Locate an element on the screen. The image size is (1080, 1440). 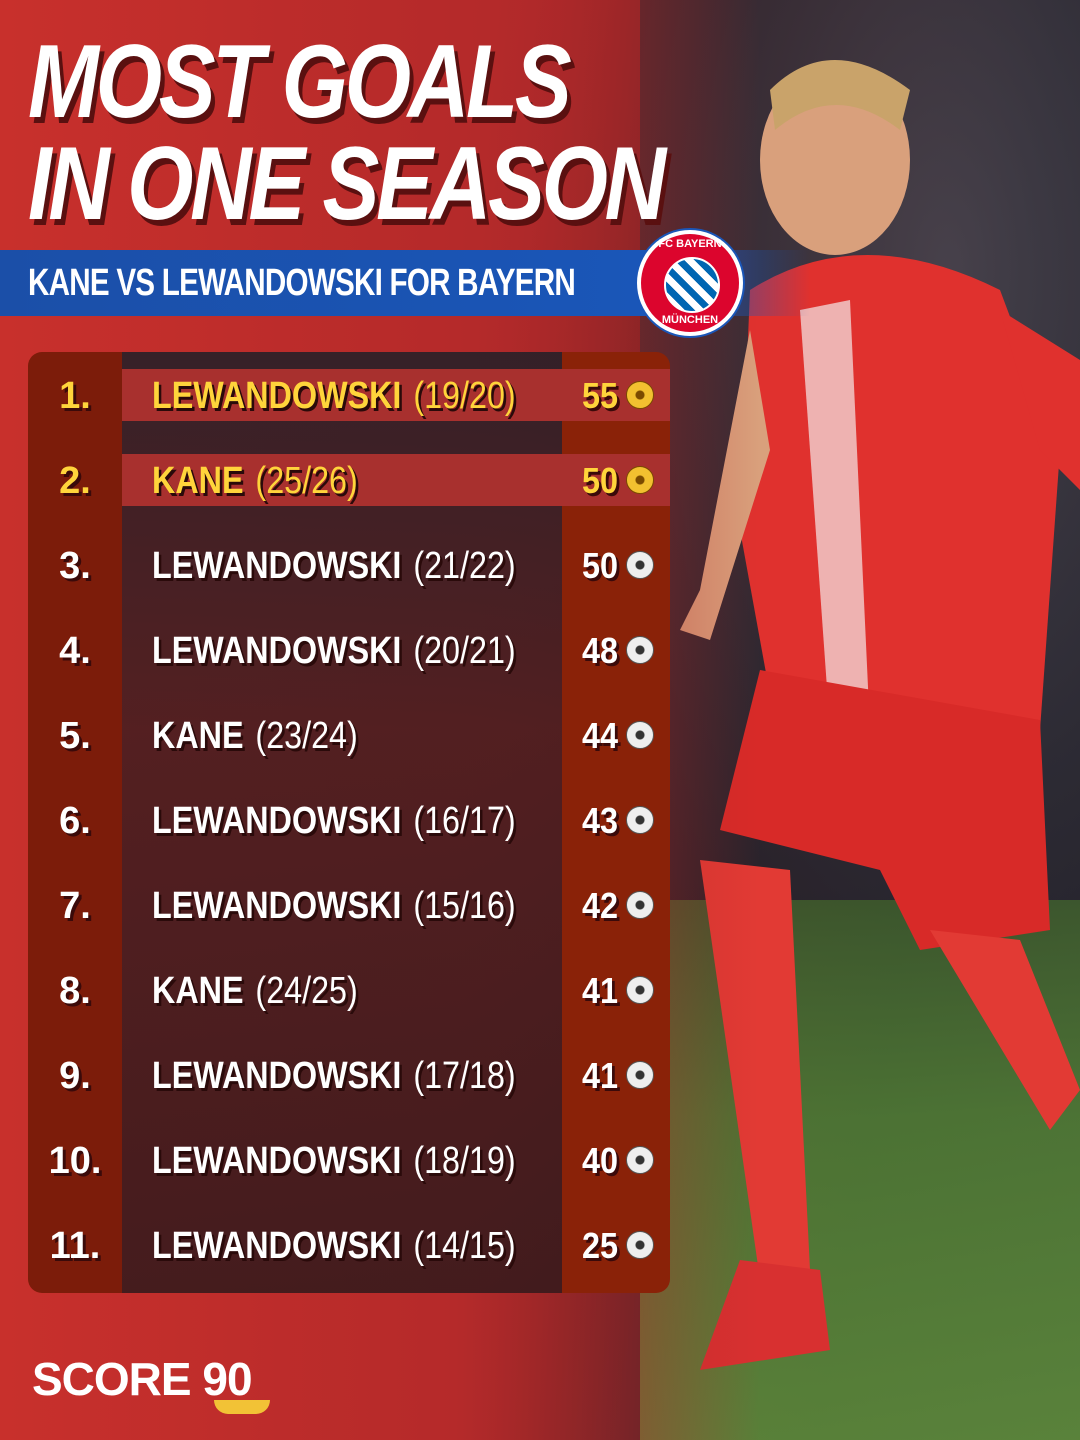
badge-bottom-text: MÜNCHEN is located at coordinates (690, 320).